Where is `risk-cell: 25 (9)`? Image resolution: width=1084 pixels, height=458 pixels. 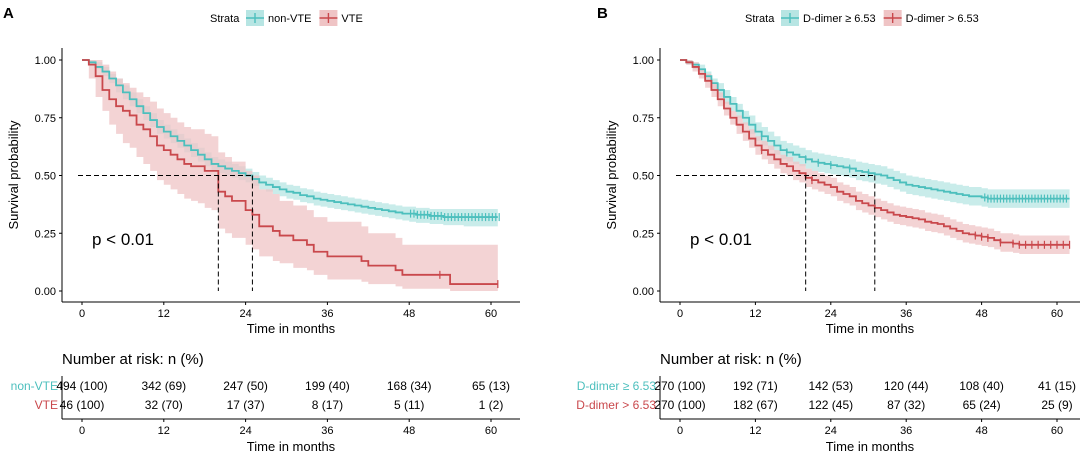
risk-cell: 25 (9) is located at coordinates (1056, 405).